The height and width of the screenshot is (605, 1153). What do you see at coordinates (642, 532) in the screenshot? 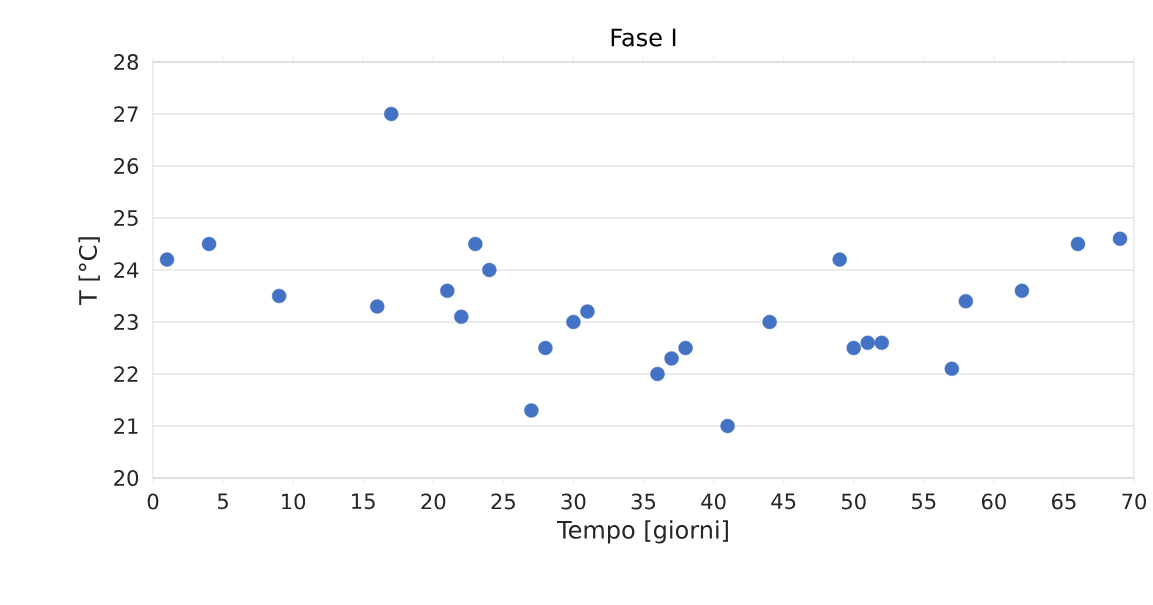
I see `x-axis-title: Tempo [giorni]` at bounding box center [642, 532].